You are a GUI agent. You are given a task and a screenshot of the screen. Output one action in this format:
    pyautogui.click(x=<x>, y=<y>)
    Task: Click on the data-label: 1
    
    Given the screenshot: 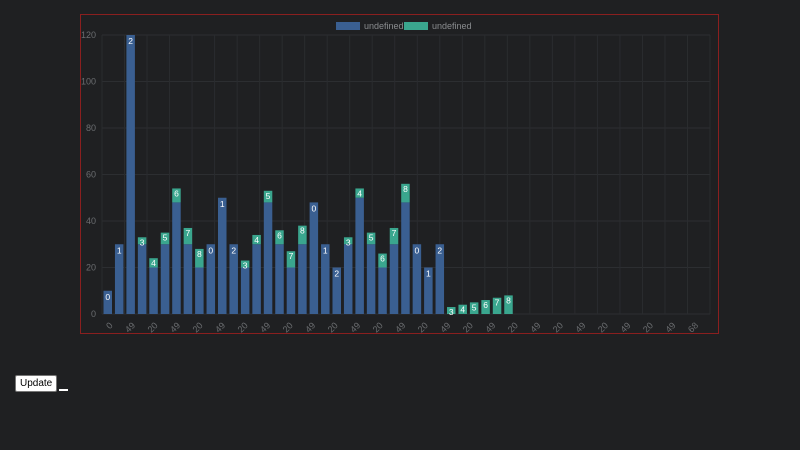 What is the action you would take?
    pyautogui.click(x=325, y=250)
    